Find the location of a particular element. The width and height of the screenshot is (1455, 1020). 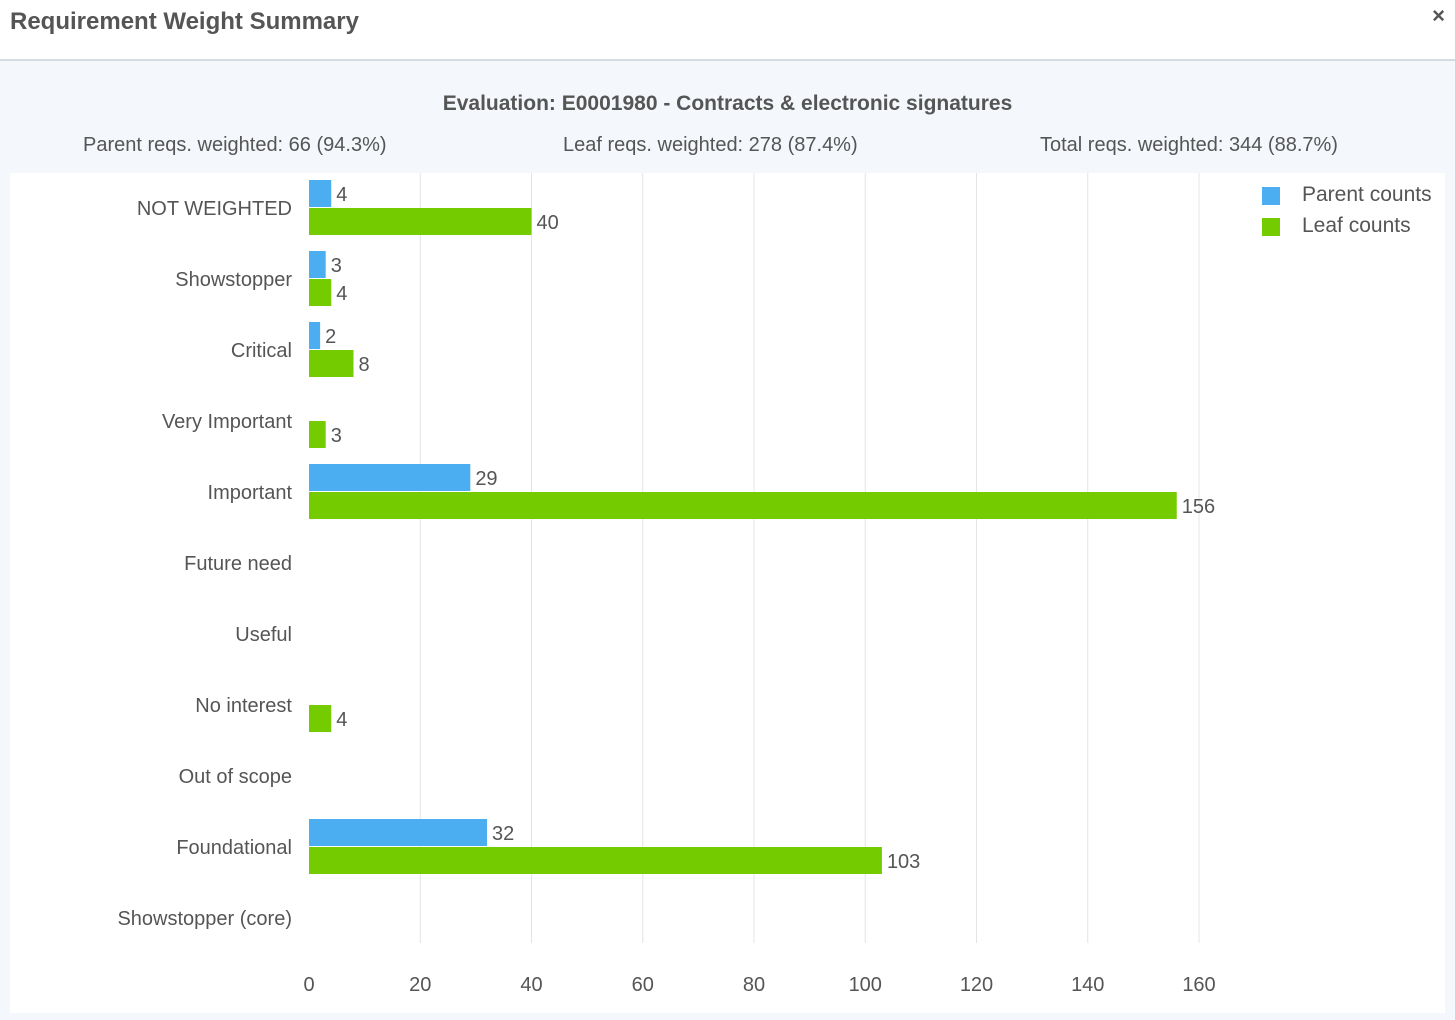

data-label: 8 is located at coordinates (364, 365).